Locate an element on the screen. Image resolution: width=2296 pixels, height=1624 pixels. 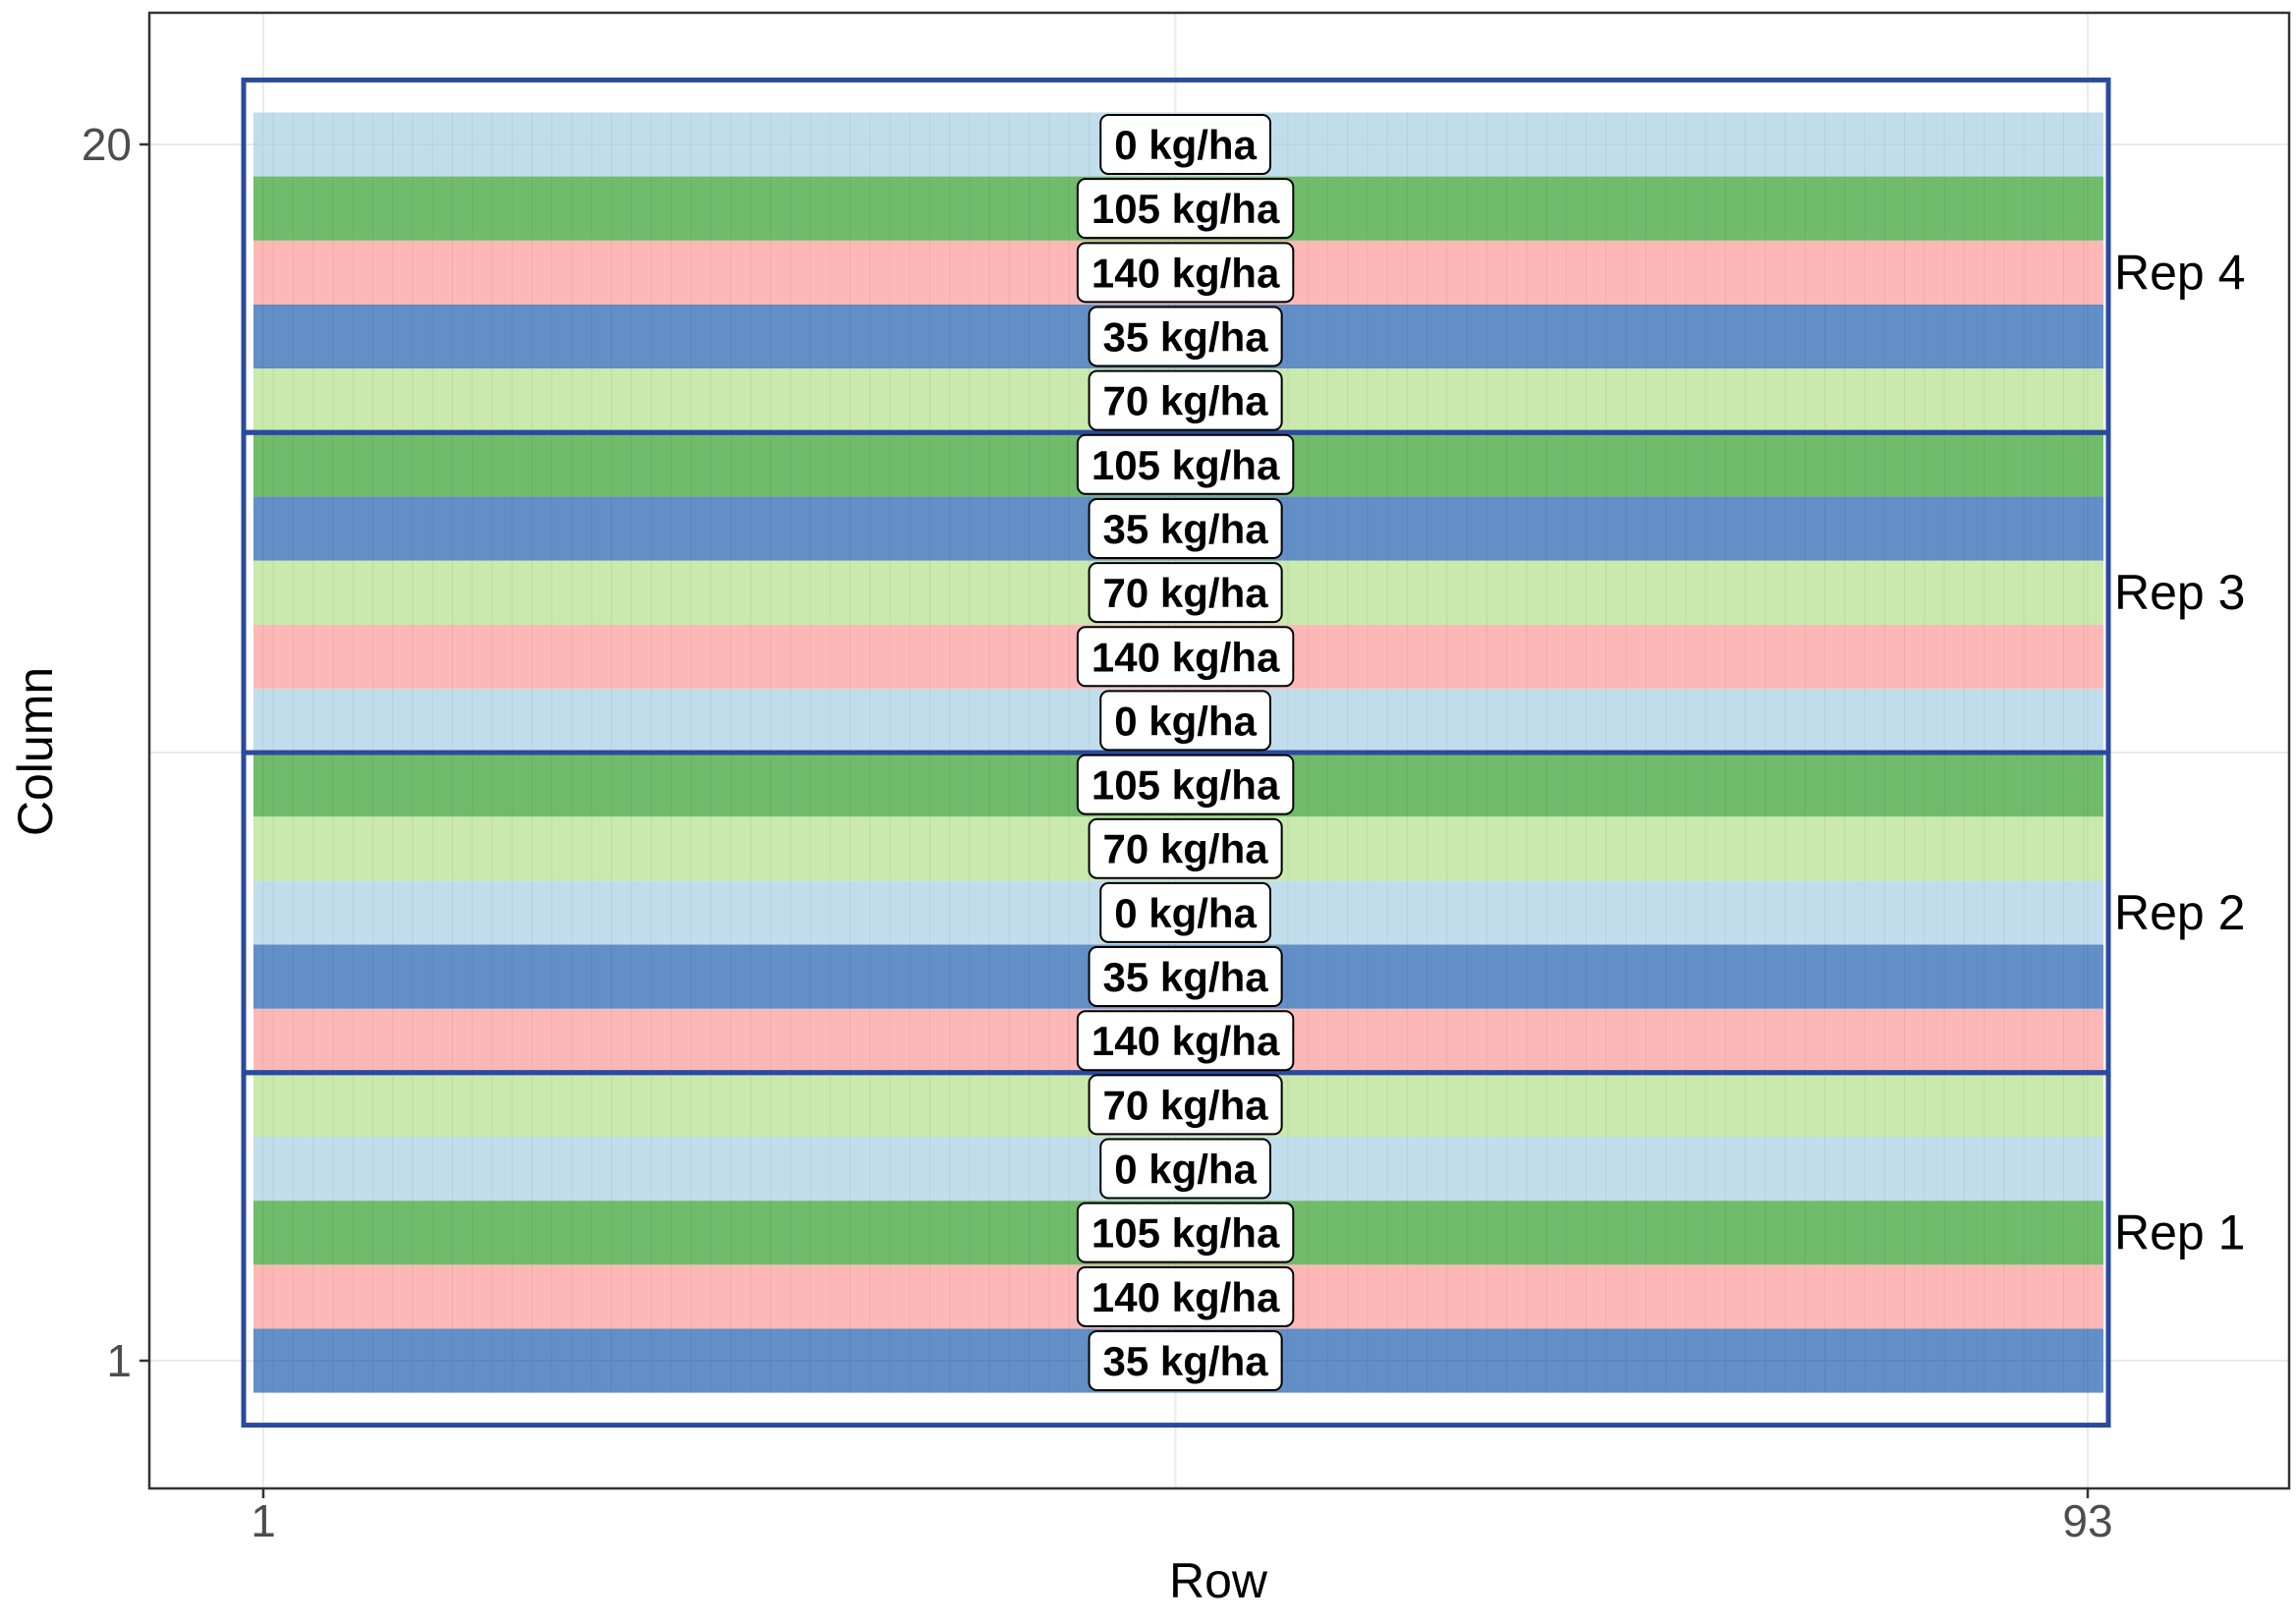
rate-label-10: 105 kg/ha is located at coordinates (1185, 784).